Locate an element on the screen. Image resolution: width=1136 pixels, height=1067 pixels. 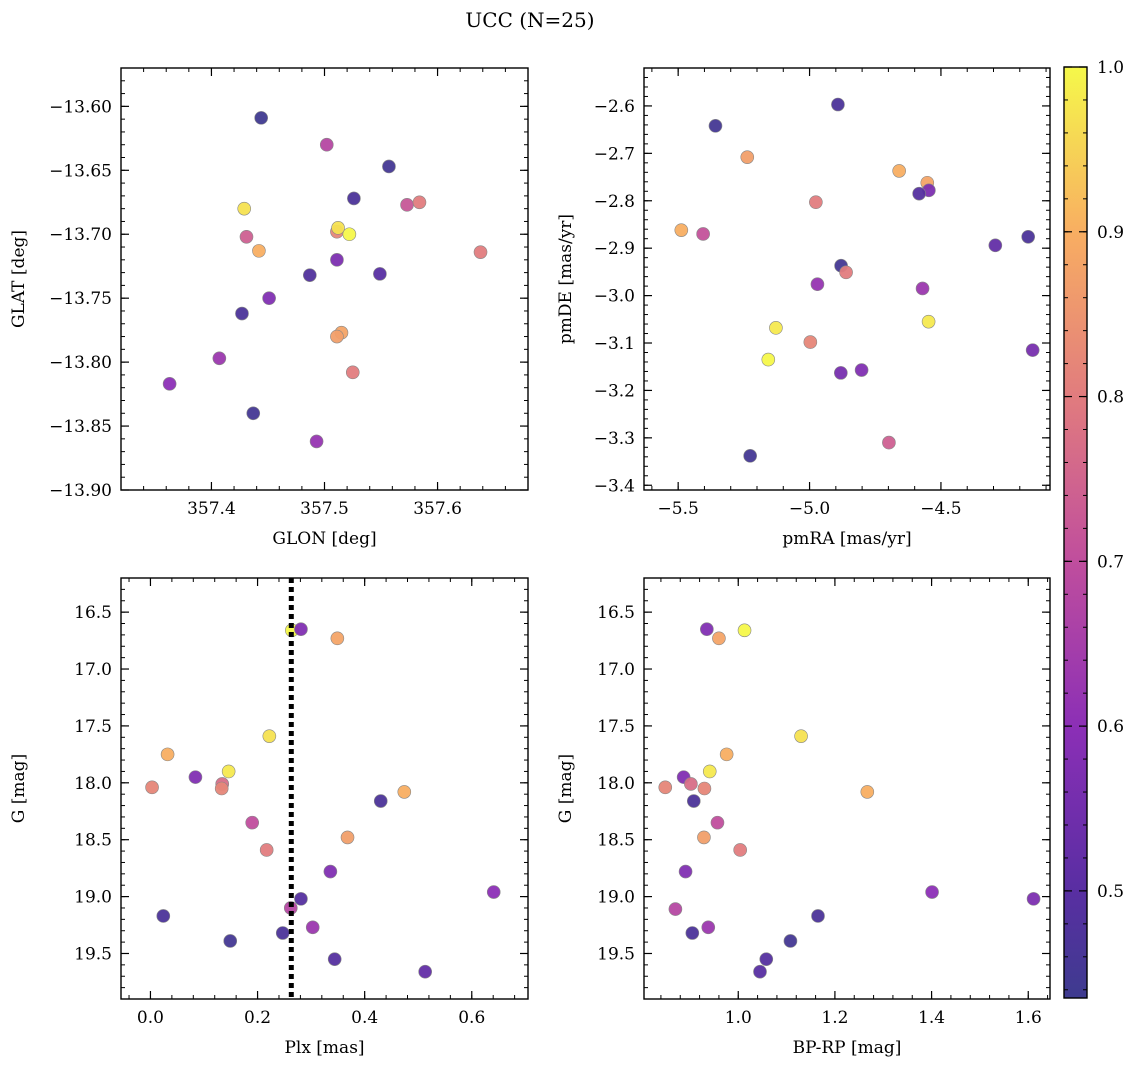
colorbar-tick-label: 0.8 is located at coordinates (1110, 398).